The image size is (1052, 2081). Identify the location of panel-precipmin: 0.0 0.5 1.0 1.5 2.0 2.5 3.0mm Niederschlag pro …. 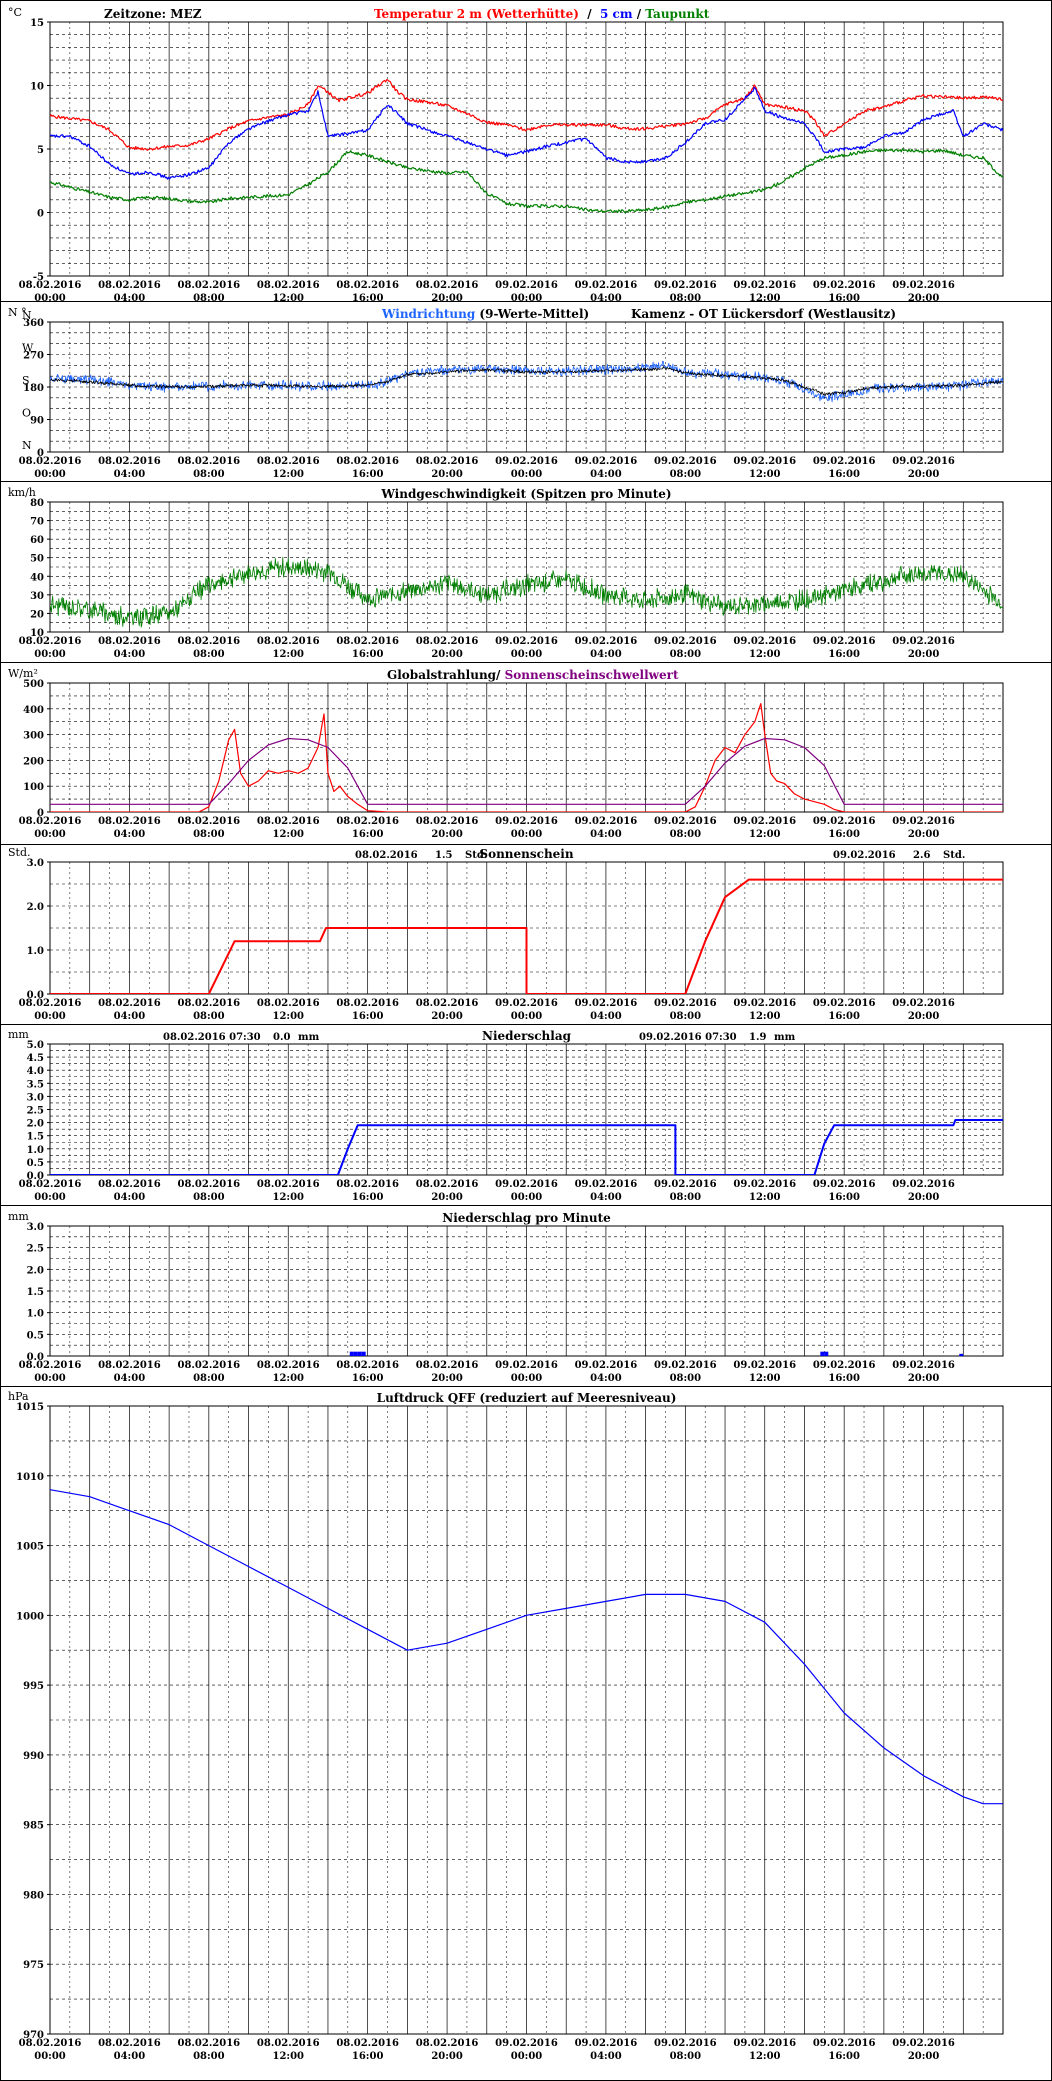
(526, 1294).